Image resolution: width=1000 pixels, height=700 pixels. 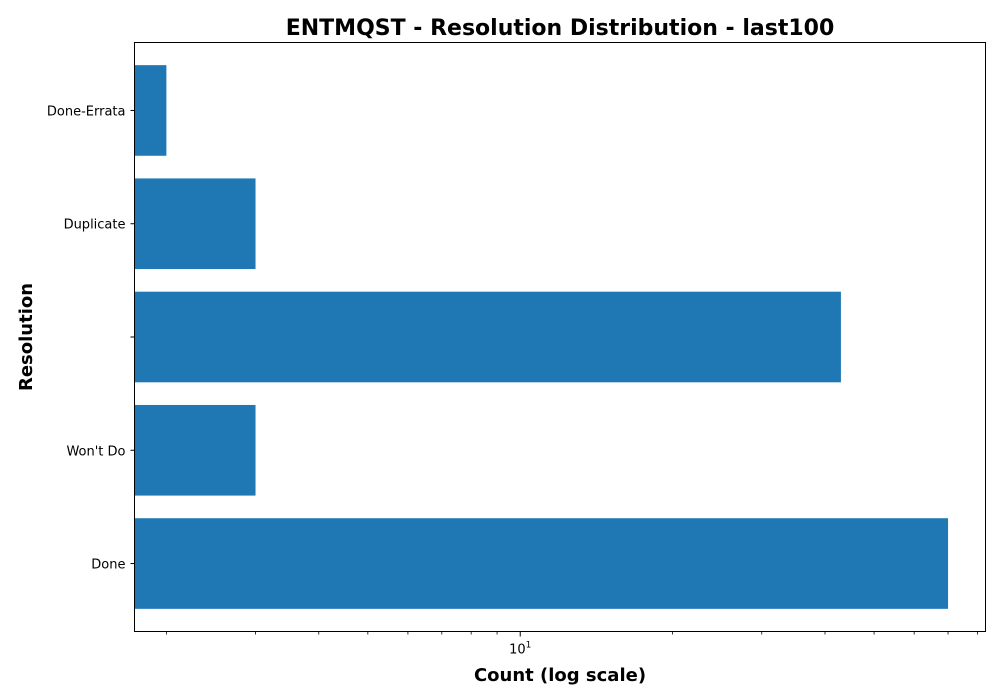 I want to click on x-axis-ticks: 101, so click(x=571, y=644).